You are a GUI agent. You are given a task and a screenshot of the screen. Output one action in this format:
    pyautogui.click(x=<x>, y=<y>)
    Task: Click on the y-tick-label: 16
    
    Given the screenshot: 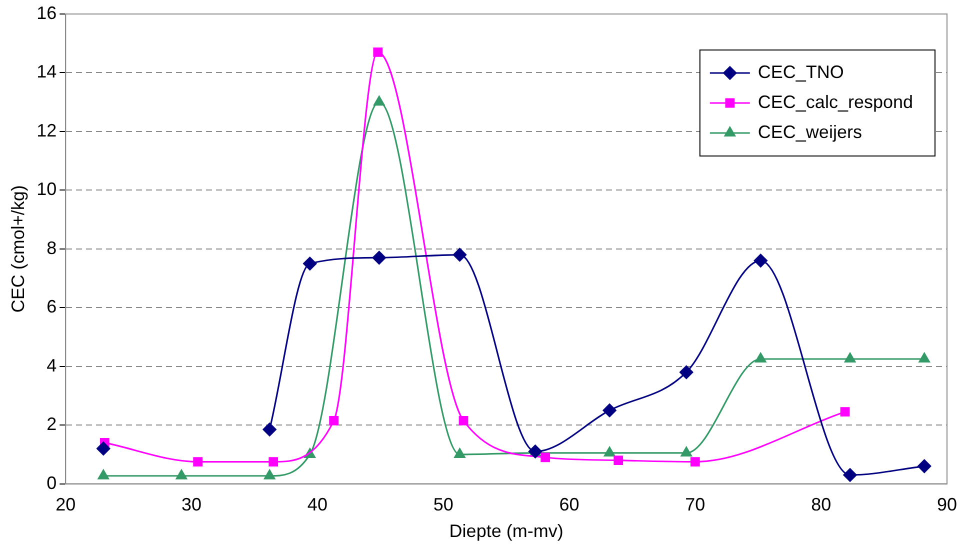 What is the action you would take?
    pyautogui.click(x=46, y=12)
    